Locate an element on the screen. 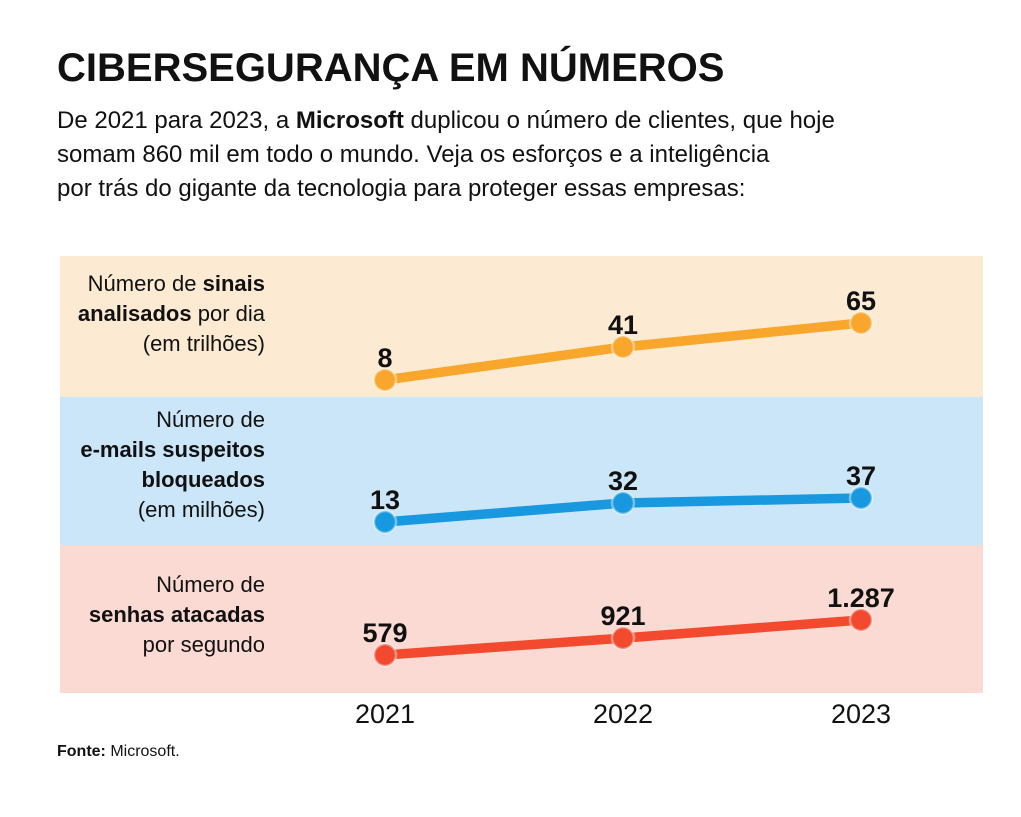 Image resolution: width=1021 pixels, height=817 pixels. data-value-label: 8 is located at coordinates (384, 358).